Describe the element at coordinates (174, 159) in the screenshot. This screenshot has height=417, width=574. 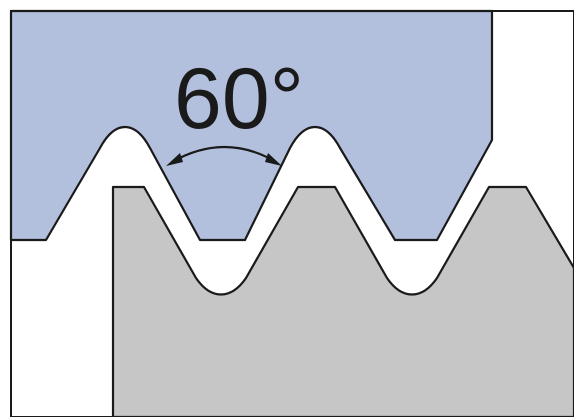
I see `angle-arrowhead-left` at that location.